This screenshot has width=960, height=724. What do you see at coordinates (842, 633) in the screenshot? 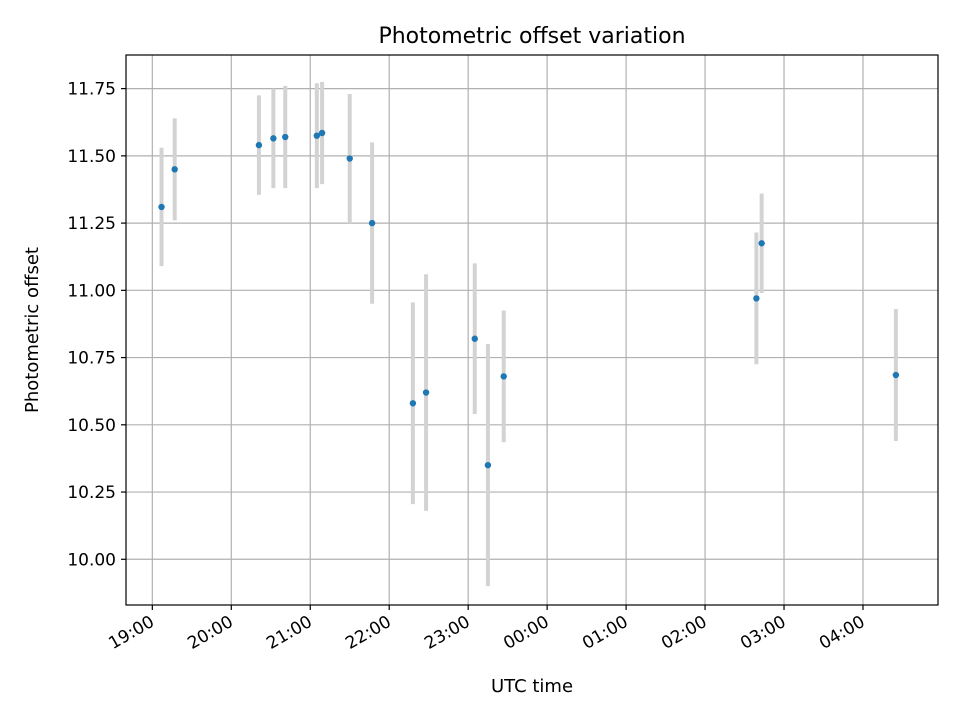
I see `x-tick-label: 04:00` at bounding box center [842, 633].